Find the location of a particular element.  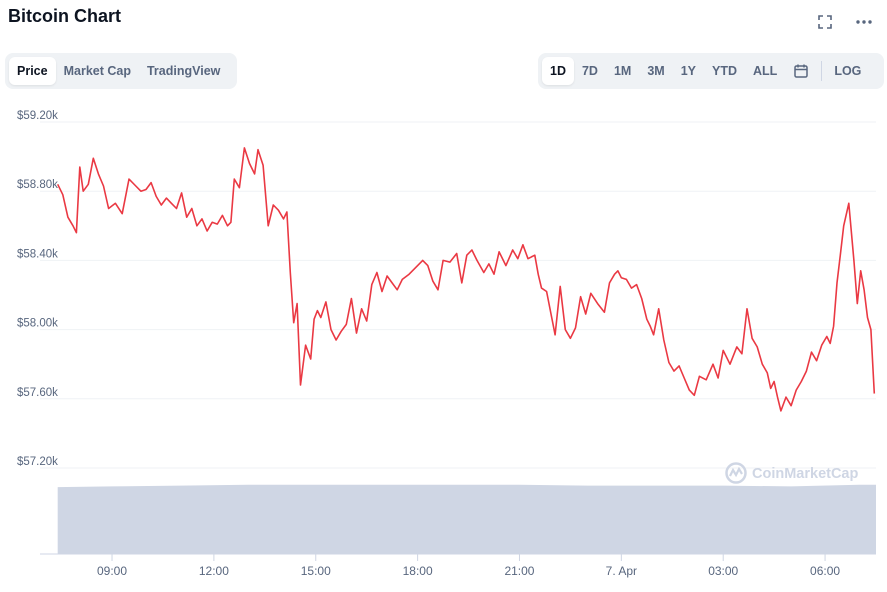

y-tick-label: $57.60k is located at coordinates (37, 393).